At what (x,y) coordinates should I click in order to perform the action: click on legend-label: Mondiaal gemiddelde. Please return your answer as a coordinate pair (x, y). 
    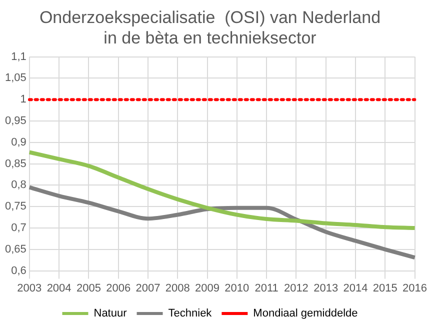
    Looking at the image, I should click on (305, 314).